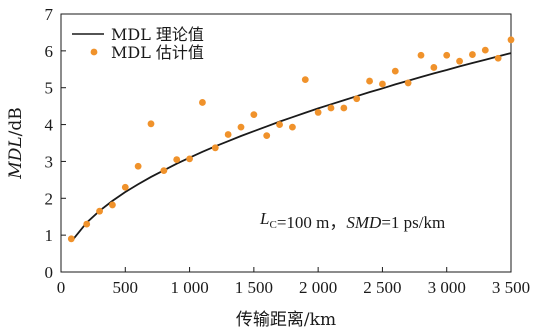  Describe the element at coordinates (286, 320) in the screenshot. I see `x-axis-label: 传输距离/km` at that location.